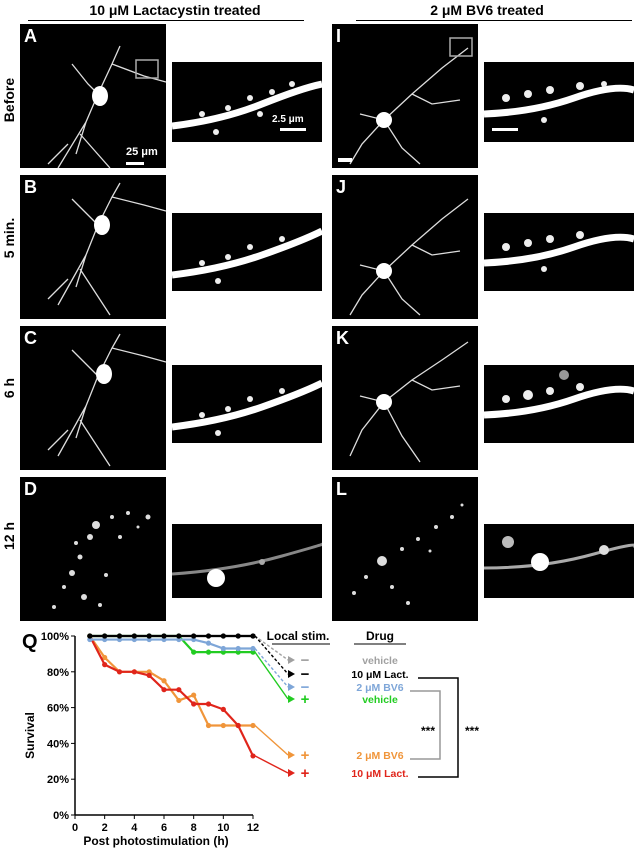  Describe the element at coordinates (58, 709) in the screenshot. I see `y-tick-label: 60%` at that location.